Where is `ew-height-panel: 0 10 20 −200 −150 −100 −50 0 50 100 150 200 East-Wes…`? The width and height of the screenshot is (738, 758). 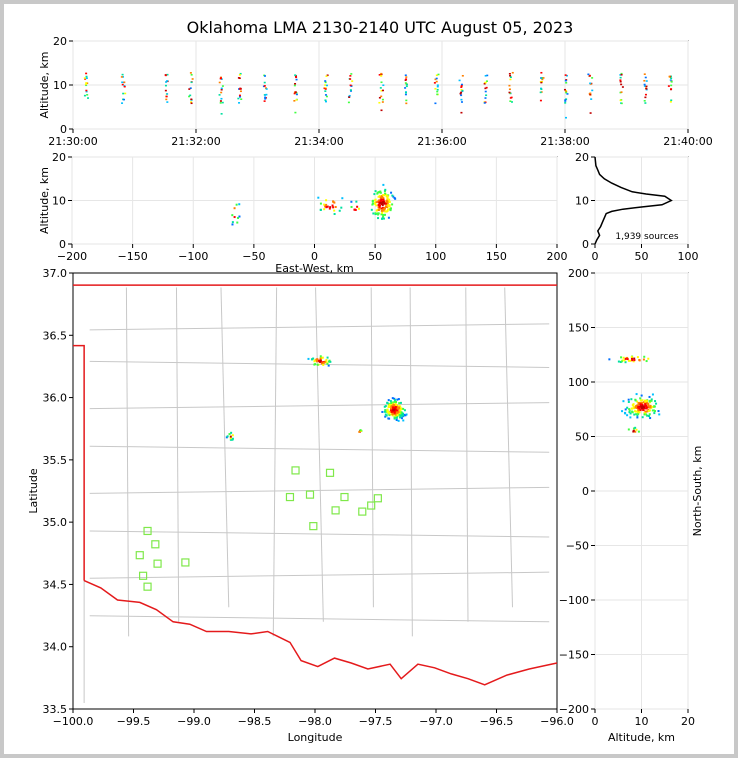 ew-height-panel: 0 10 20 −200 −150 −100 −50 0 50 100 150 200 East-Wes… is located at coordinates (303, 213).